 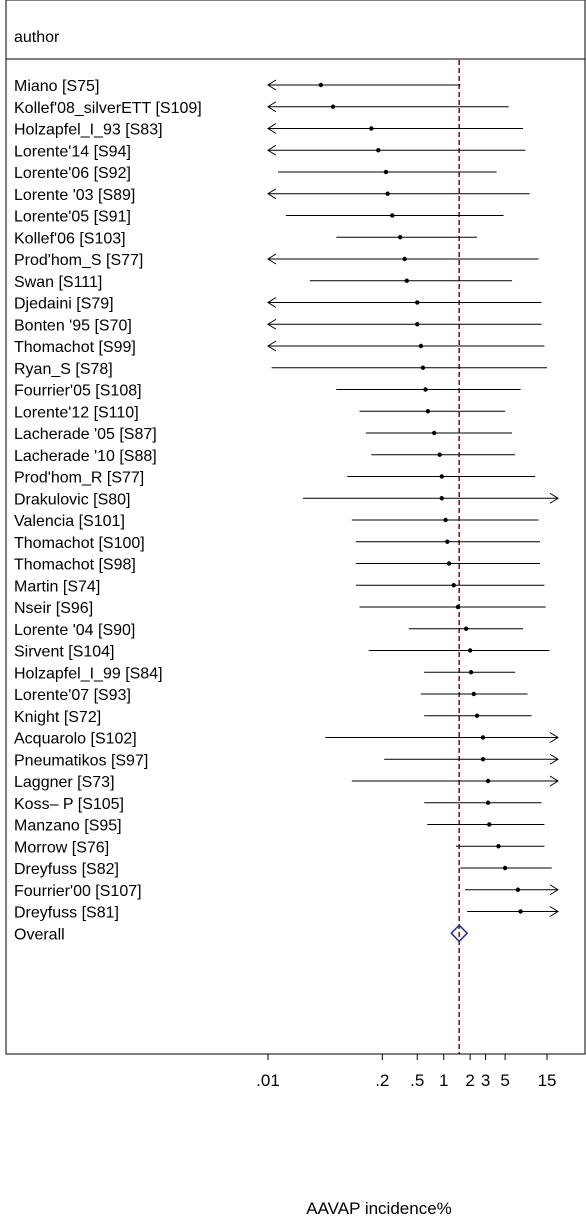 I want to click on study-row: Kollef'08_silverETT [S109], so click(x=261, y=108).